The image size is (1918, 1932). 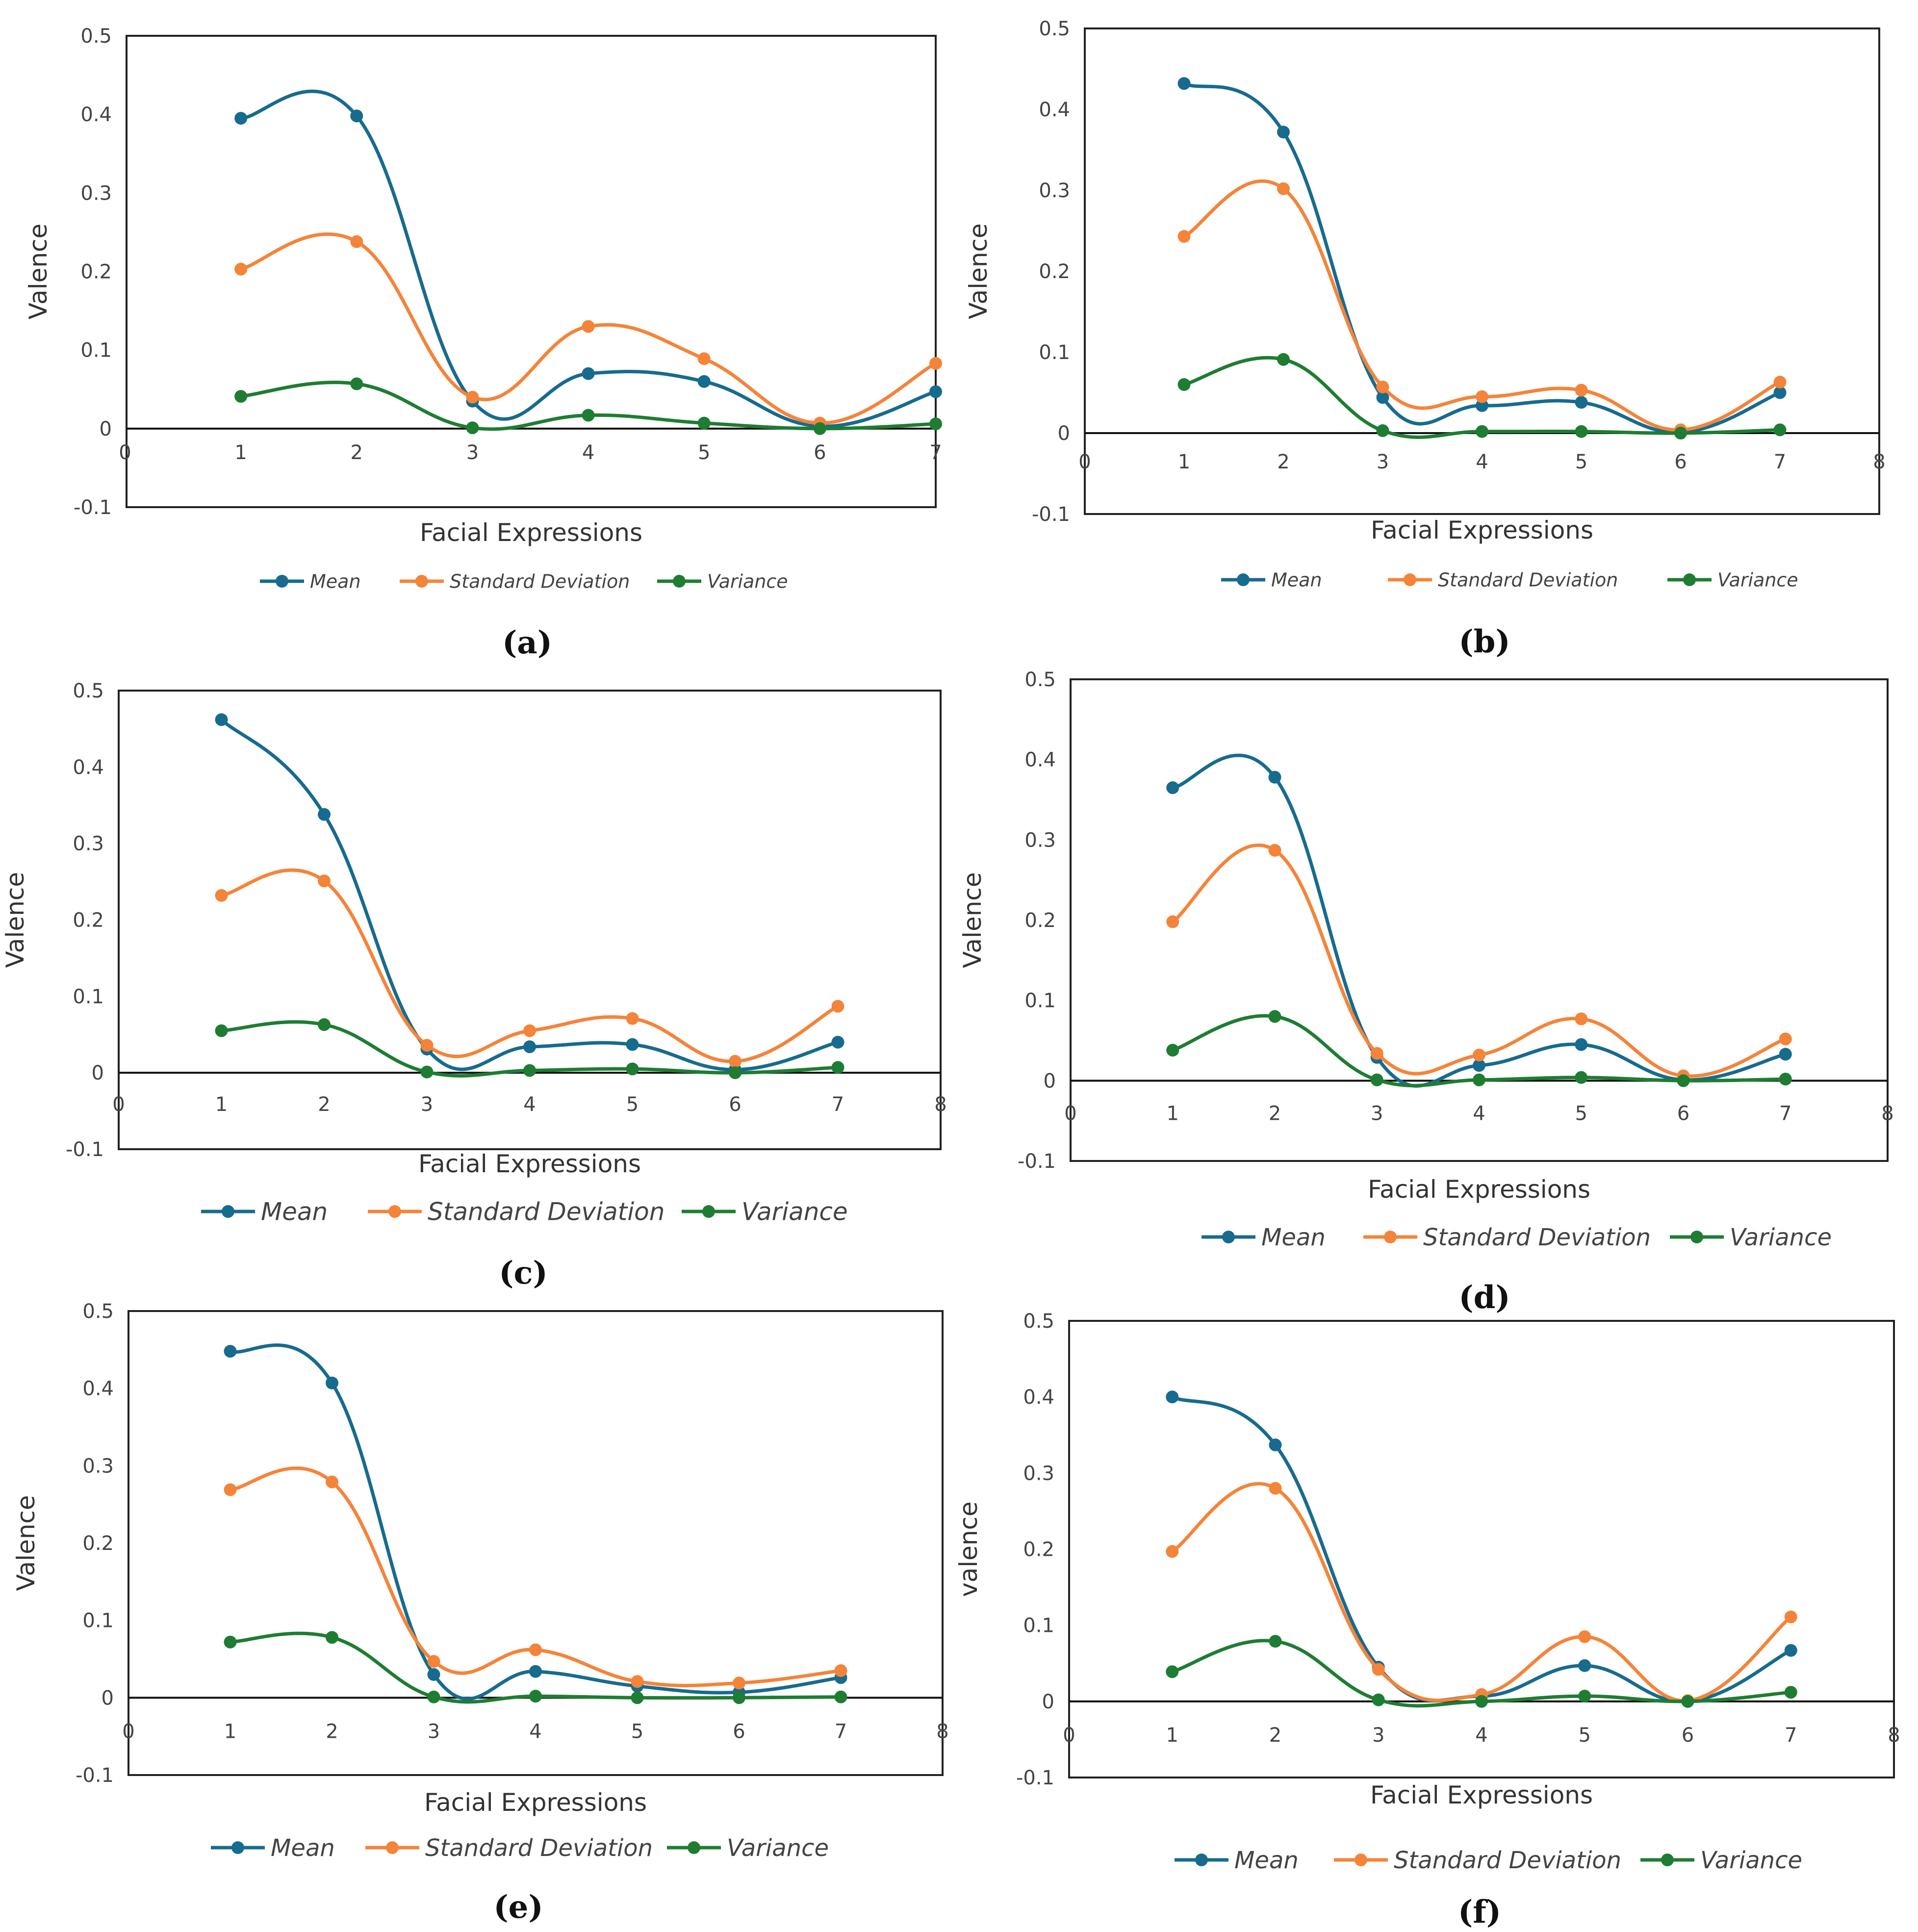 I want to click on legend-label: Variance, so click(x=1781, y=1237).